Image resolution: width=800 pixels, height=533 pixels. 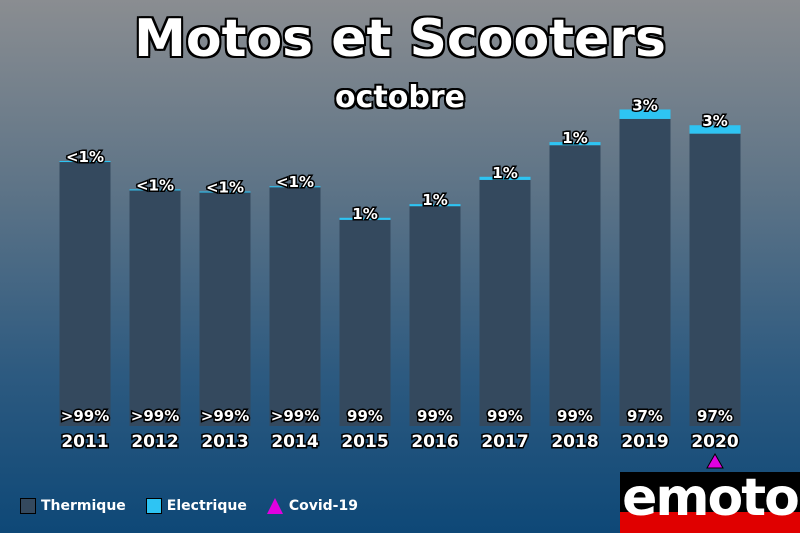 What do you see at coordinates (206, 506) in the screenshot?
I see `legend-label-electrique: Electrique` at bounding box center [206, 506].